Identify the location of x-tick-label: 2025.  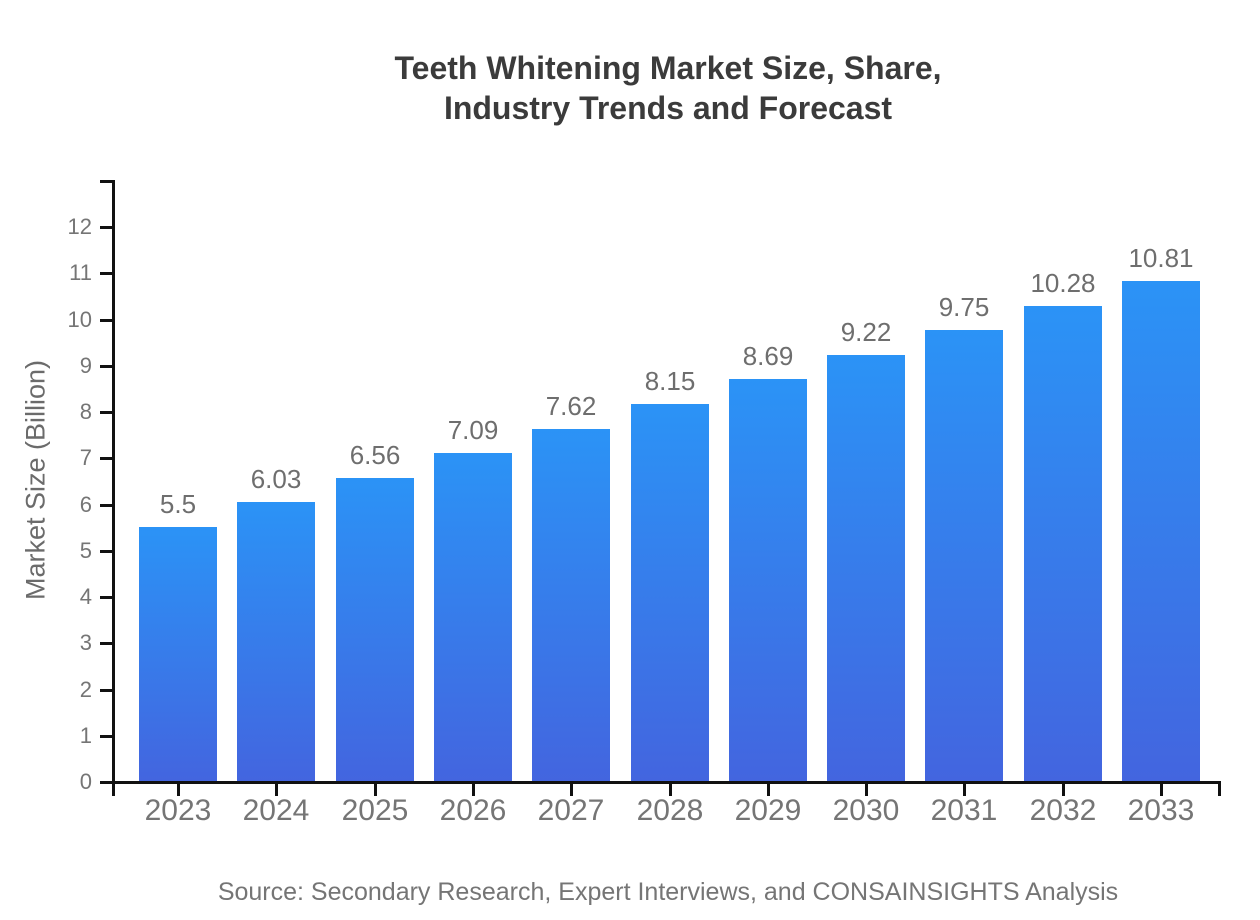
(375, 810).